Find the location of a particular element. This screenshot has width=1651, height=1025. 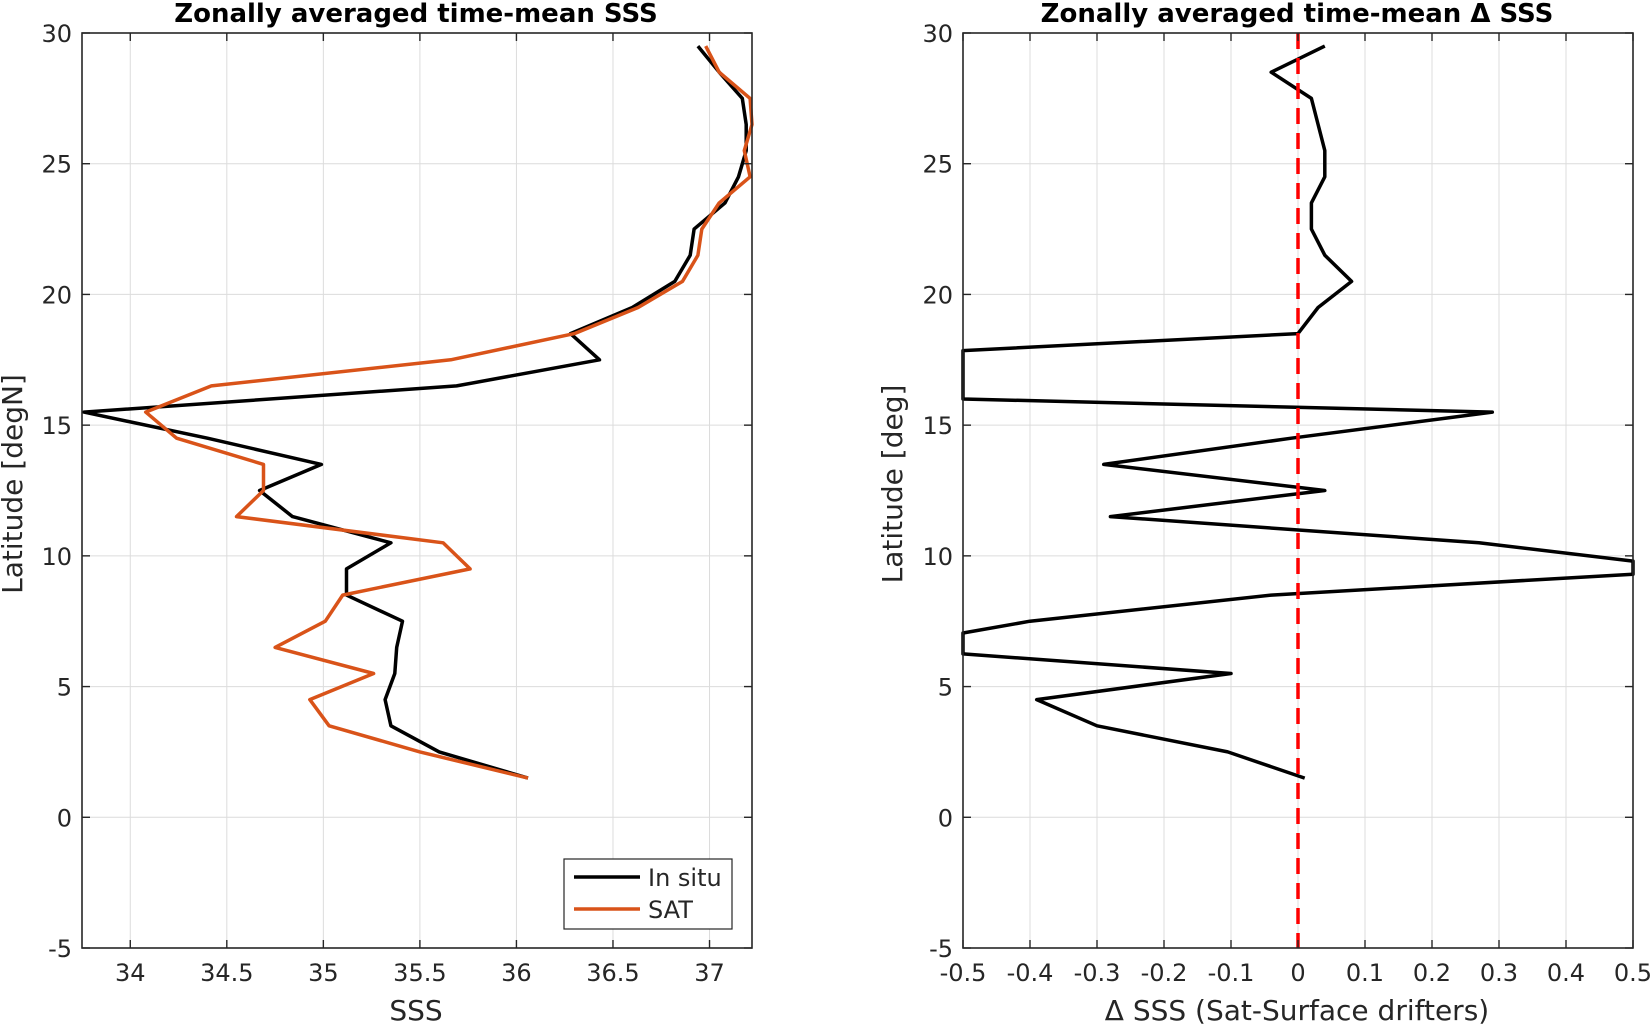

left-chart-title: Zonally averaged time-mean SSS is located at coordinates (416, 14).